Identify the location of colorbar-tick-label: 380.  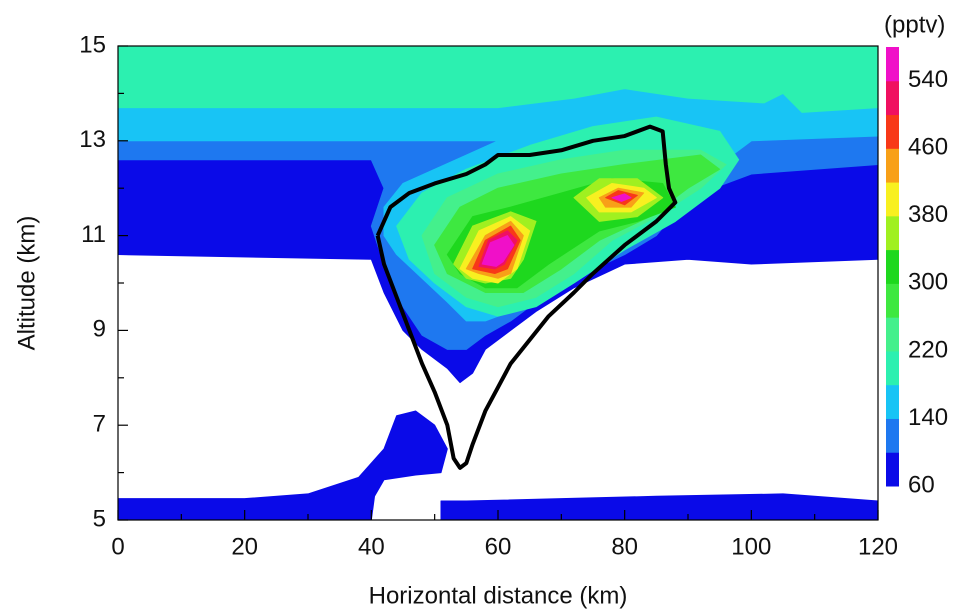
(928, 214).